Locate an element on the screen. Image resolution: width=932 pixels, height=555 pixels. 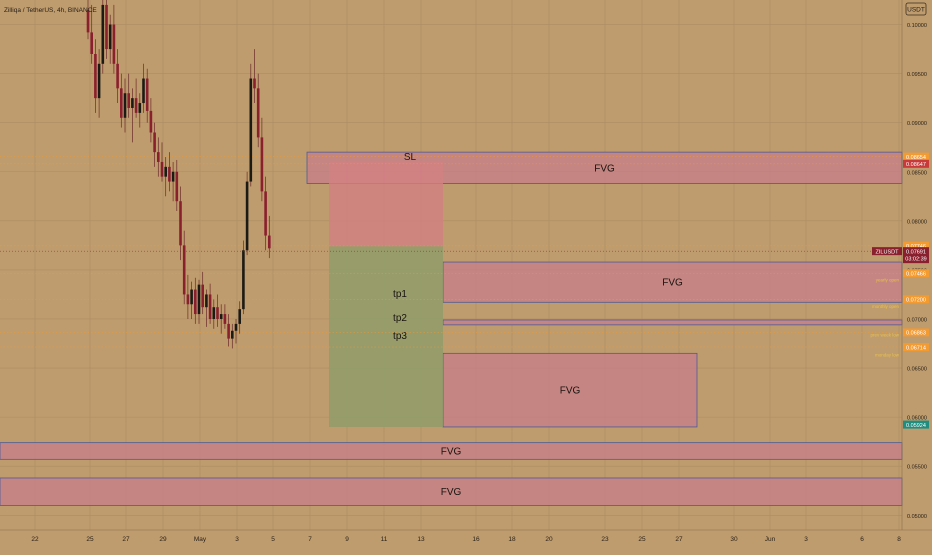
take-profit-label: tp2 is located at coordinates (400, 318).